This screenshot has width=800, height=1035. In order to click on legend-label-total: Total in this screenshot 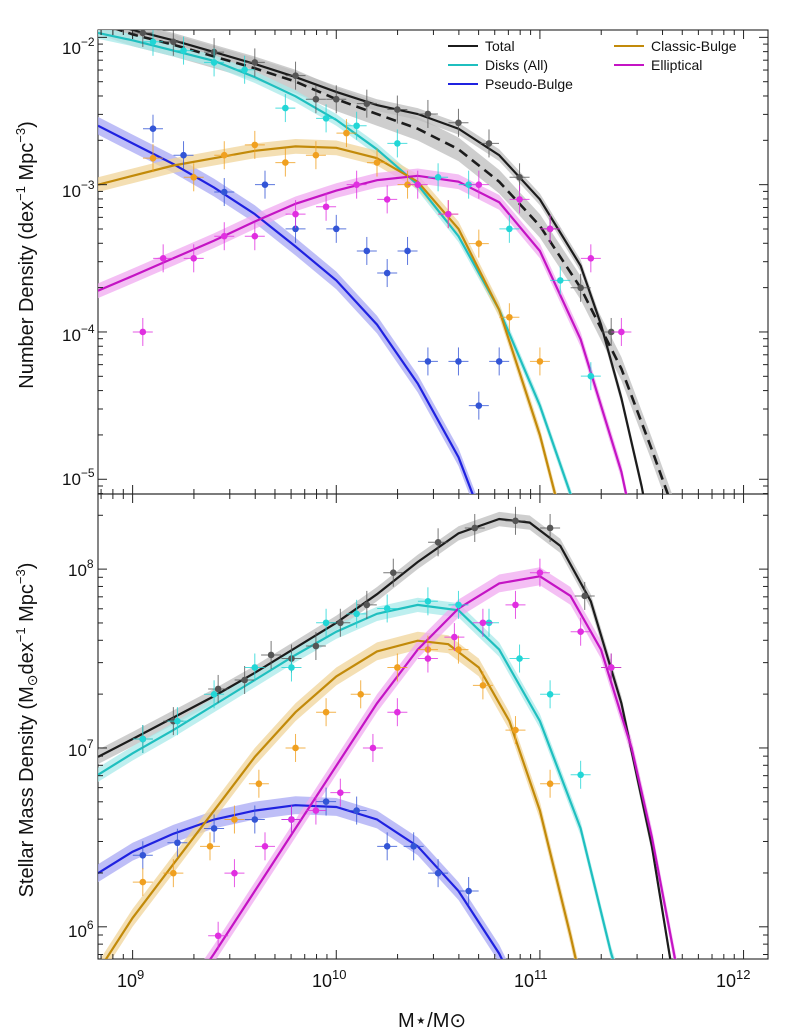, I will do `click(500, 46)`.